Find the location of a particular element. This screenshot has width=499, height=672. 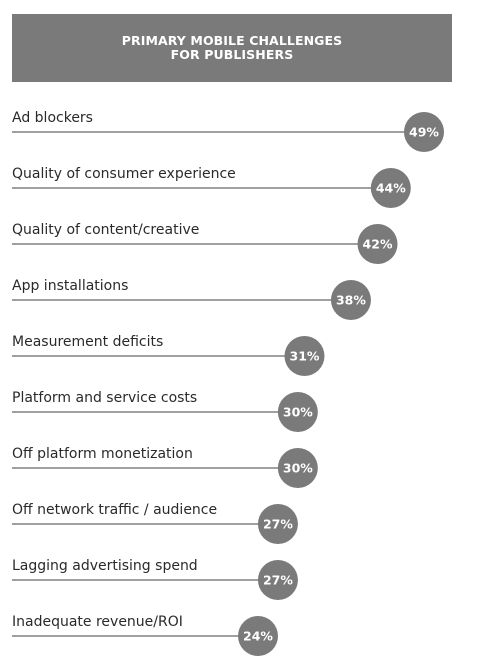

category-label: Lagging advertising spend is located at coordinates (105, 566).